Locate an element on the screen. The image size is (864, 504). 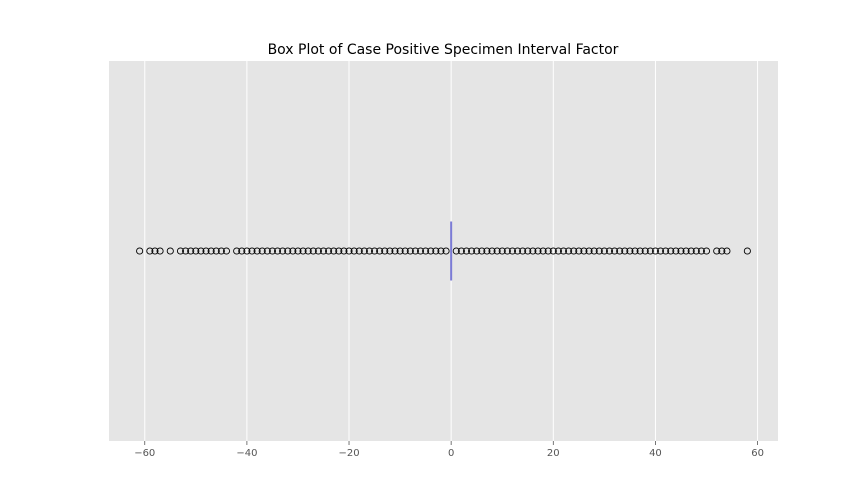
x-axis: −60 −40 −20 0 20 40 60 is located at coordinates (449, 450).